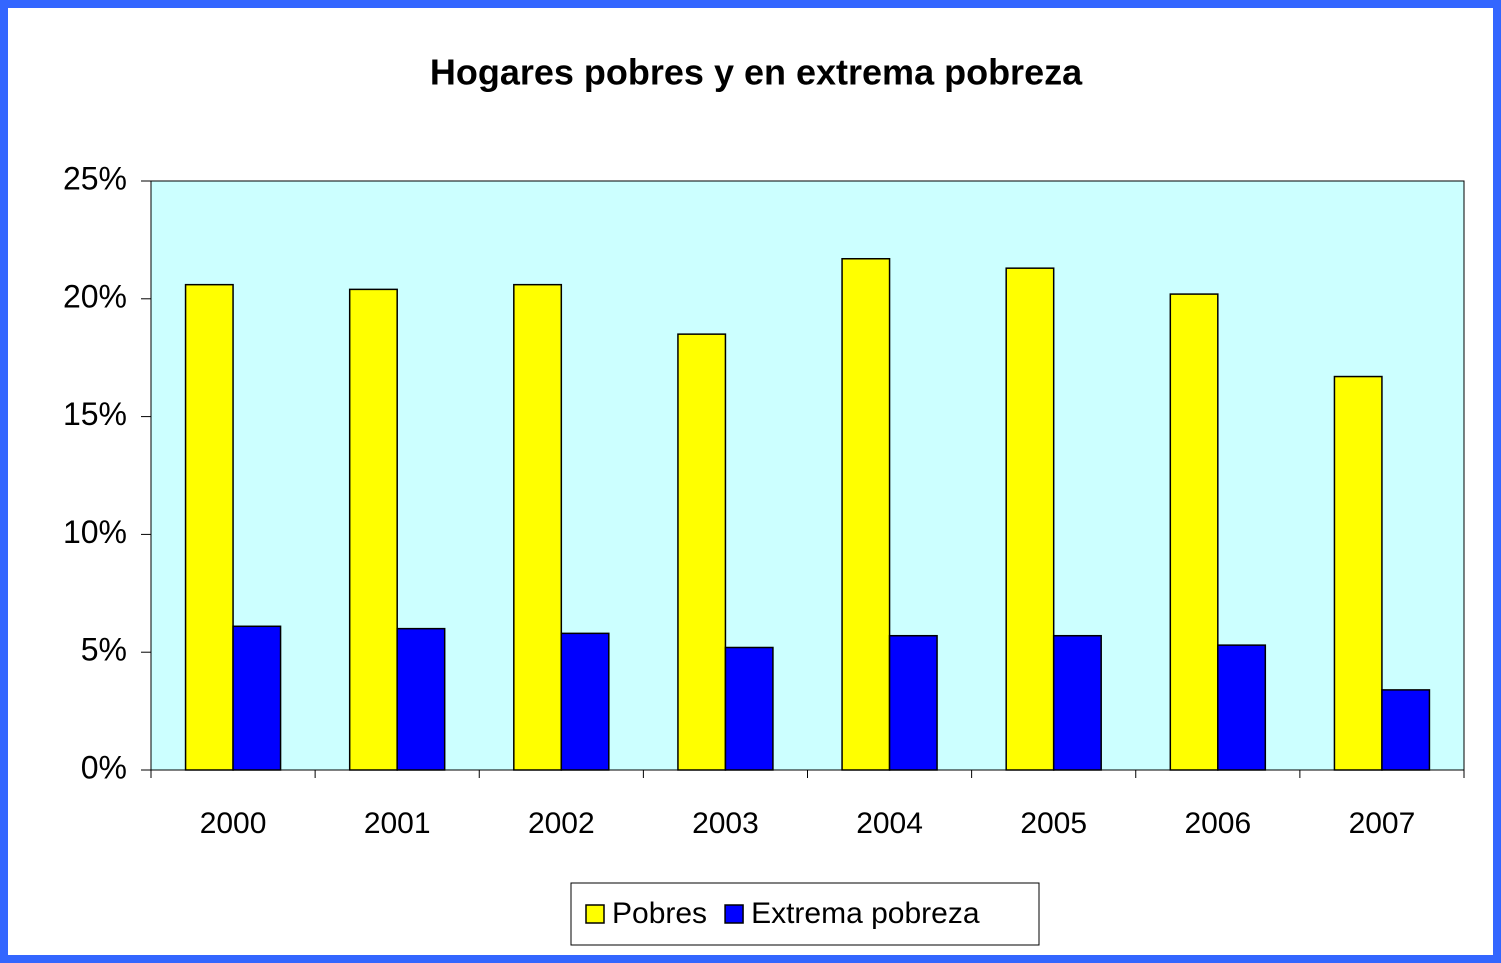 The image size is (1501, 963). Describe the element at coordinates (659, 913) in the screenshot. I see `legend-label: Pobres` at that location.